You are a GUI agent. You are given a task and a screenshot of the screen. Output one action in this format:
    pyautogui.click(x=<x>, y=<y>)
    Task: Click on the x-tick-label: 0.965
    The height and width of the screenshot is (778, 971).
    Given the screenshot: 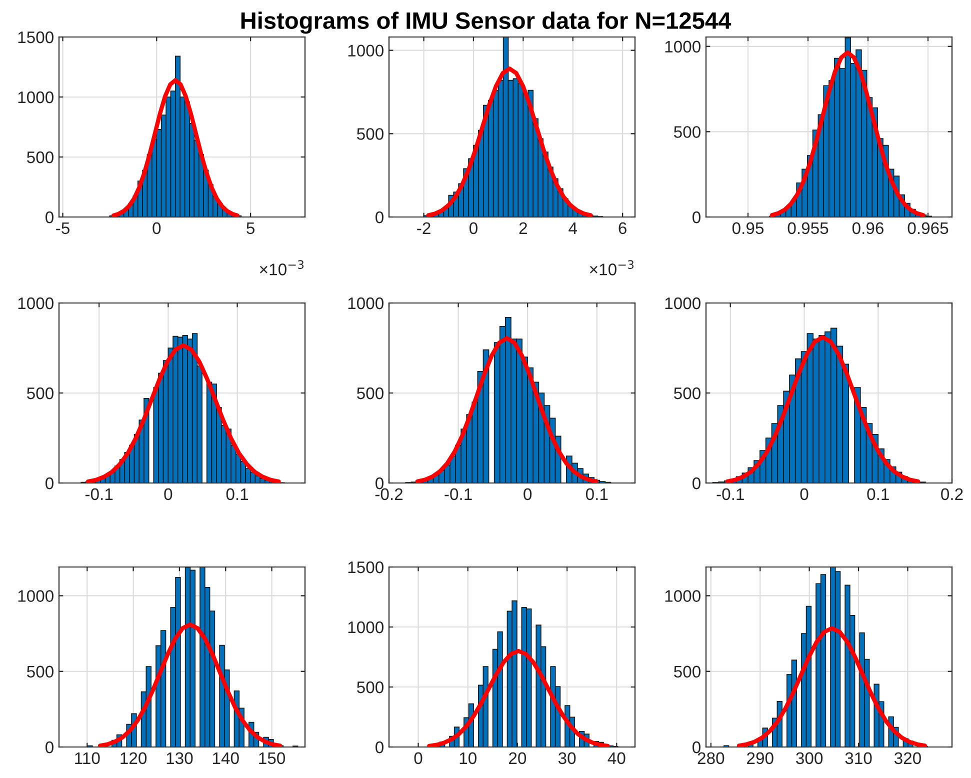 What is the action you would take?
    pyautogui.click(x=928, y=228)
    